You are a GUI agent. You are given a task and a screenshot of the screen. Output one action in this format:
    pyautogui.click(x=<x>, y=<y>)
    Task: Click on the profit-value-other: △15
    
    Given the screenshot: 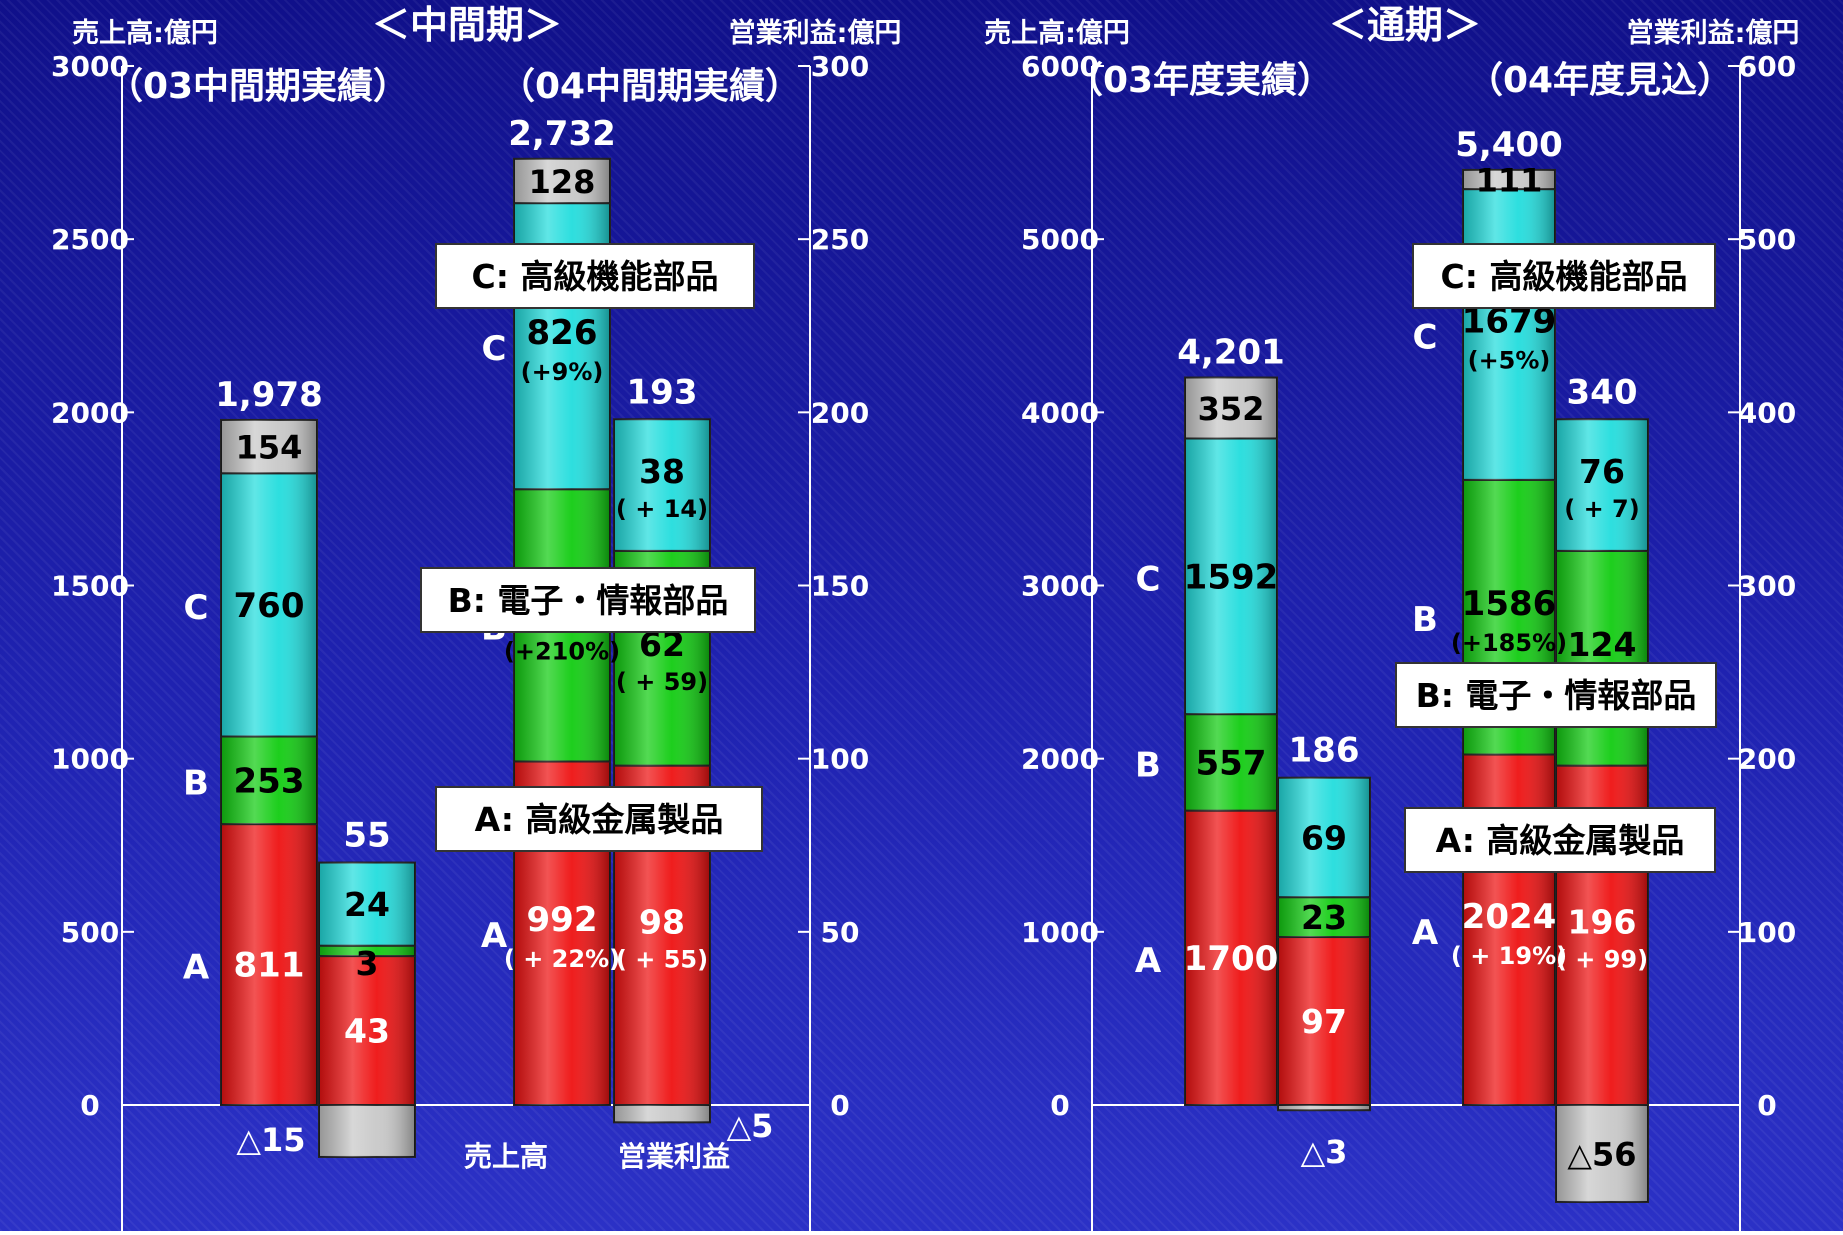 What is the action you would take?
    pyautogui.click(x=270, y=1140)
    